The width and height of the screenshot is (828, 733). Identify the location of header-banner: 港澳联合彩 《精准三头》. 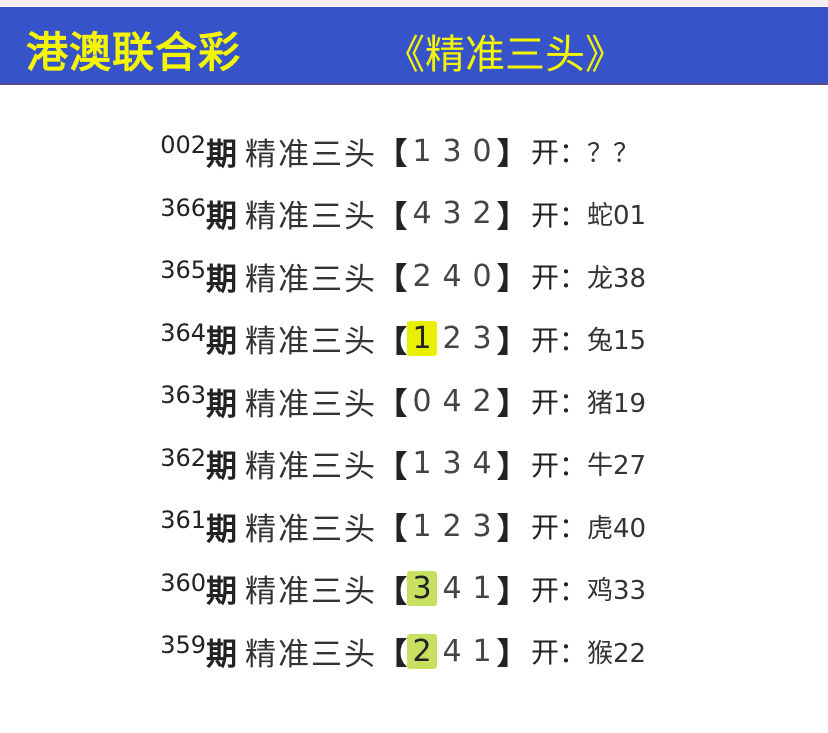
(414, 46).